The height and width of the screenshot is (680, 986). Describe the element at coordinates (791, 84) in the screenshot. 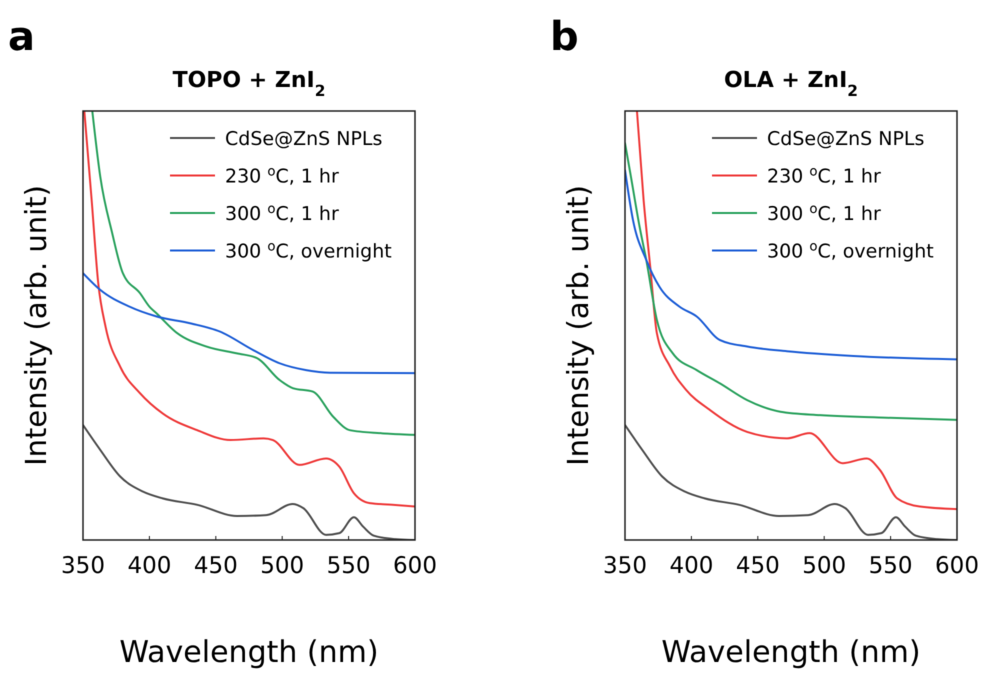

I see `chart-title: OLA + ZnI$_{2}$` at that location.